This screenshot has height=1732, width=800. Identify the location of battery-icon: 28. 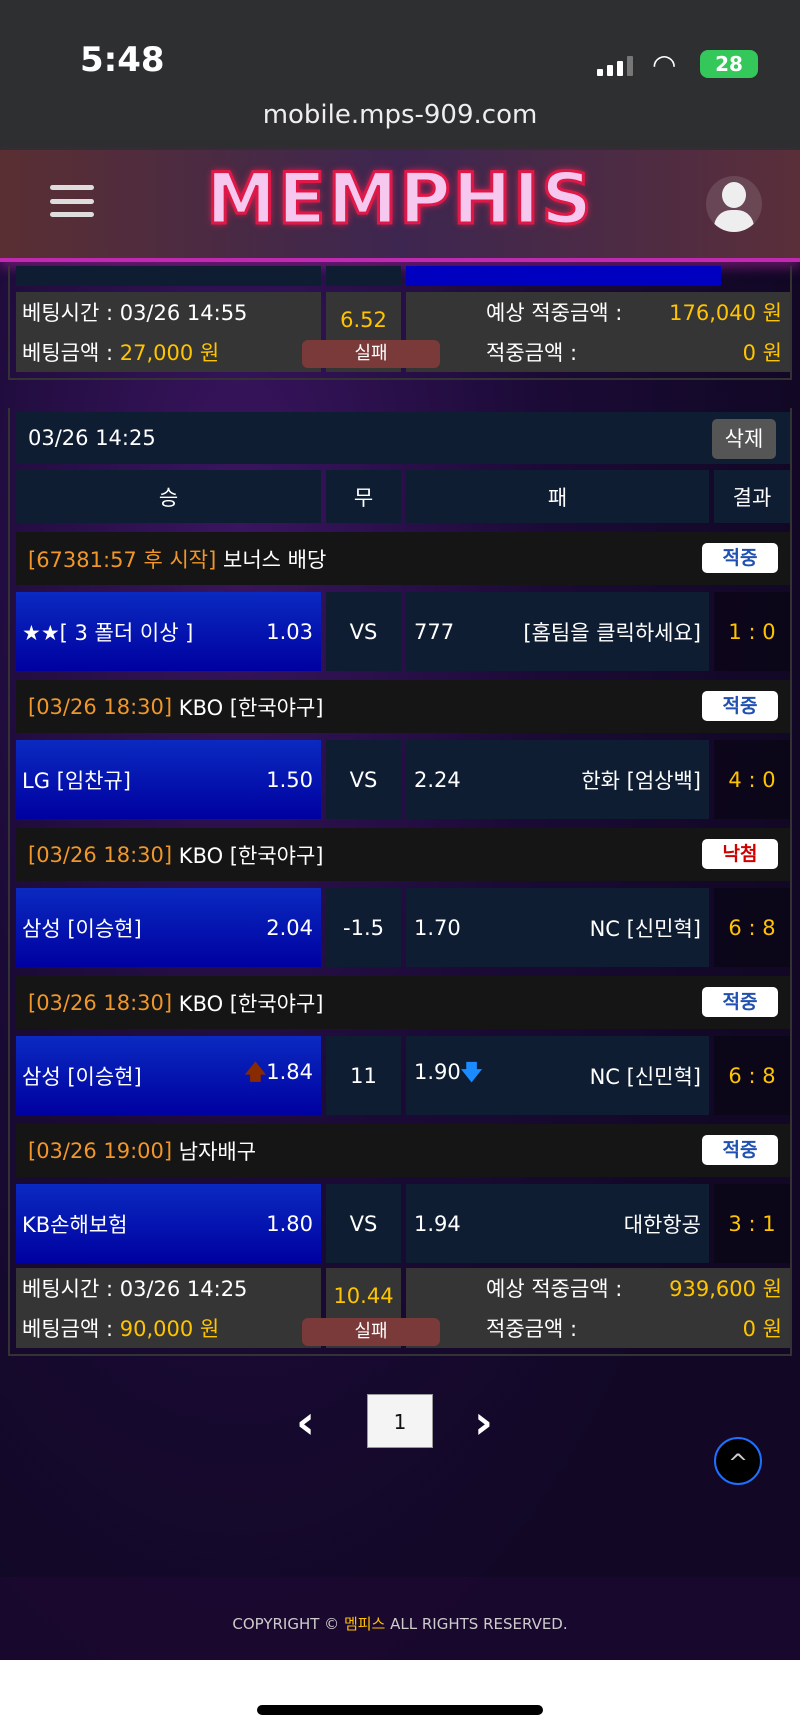
(729, 64).